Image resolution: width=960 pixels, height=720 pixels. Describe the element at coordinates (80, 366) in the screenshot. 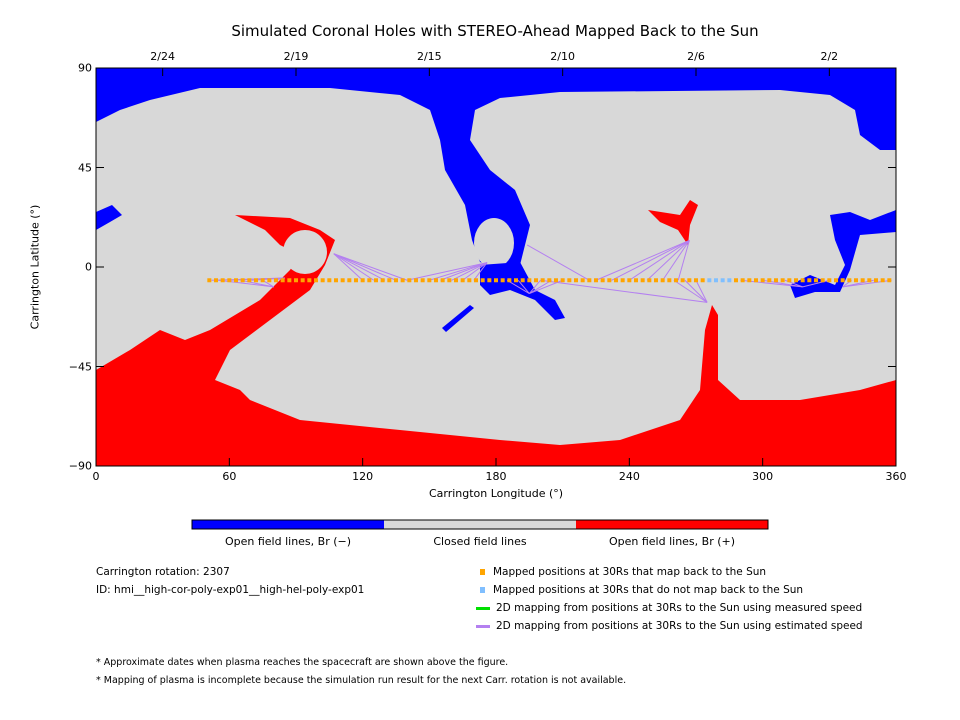

I see `y-tick-label: −45` at that location.